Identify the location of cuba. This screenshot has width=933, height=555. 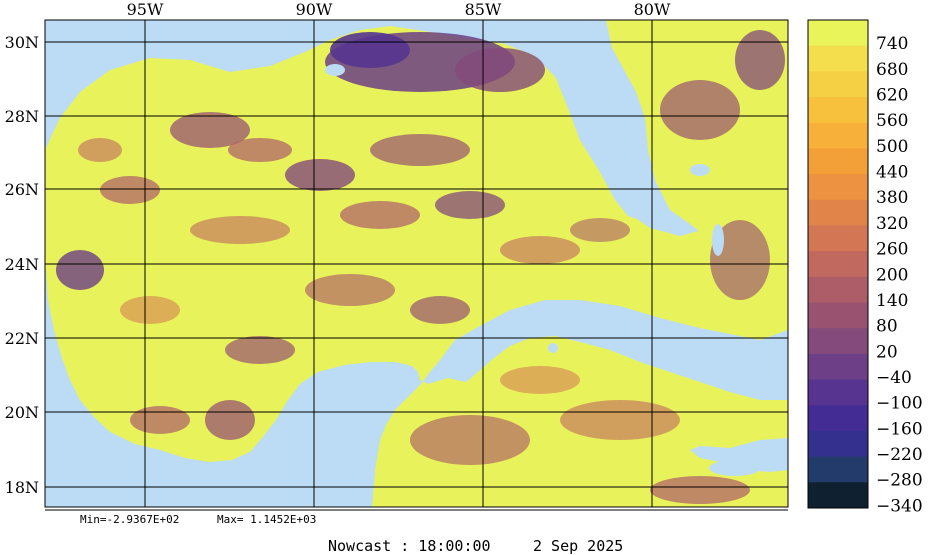
(641, 343).